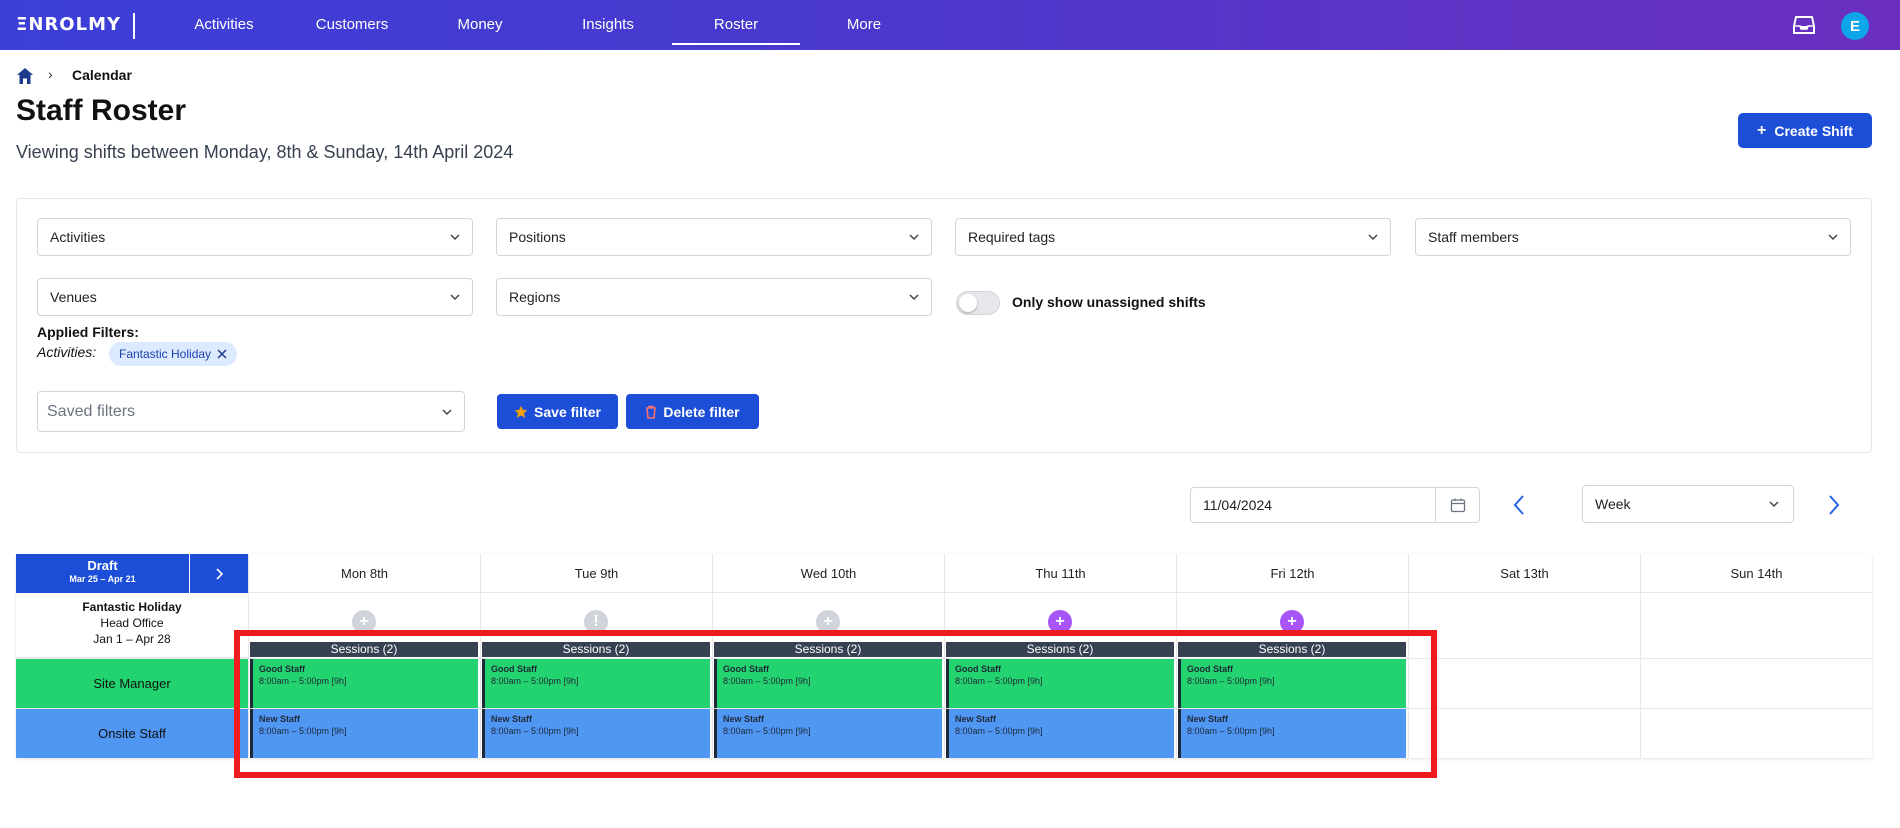 Image resolution: width=1900 pixels, height=828 pixels. I want to click on view-select-label: Week, so click(1613, 504).